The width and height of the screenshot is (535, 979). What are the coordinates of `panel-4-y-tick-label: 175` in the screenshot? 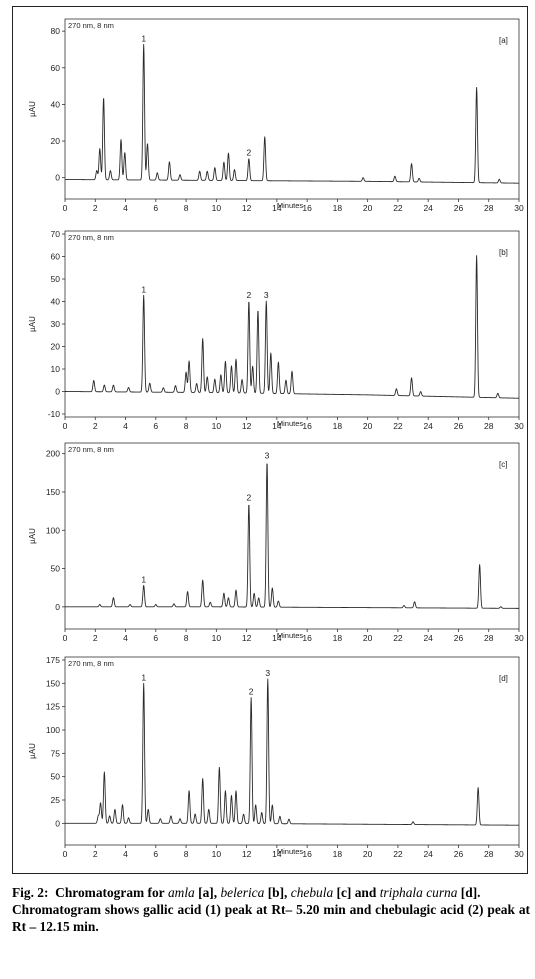 It's located at (53, 660).